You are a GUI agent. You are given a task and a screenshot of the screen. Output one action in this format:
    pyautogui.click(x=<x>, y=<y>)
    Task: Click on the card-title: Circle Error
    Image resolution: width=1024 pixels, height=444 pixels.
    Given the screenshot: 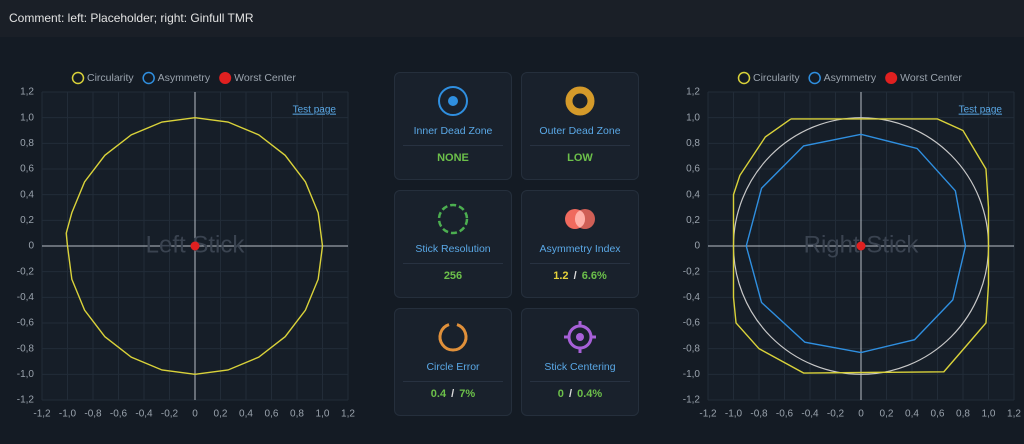 What is the action you would take?
    pyautogui.click(x=453, y=367)
    